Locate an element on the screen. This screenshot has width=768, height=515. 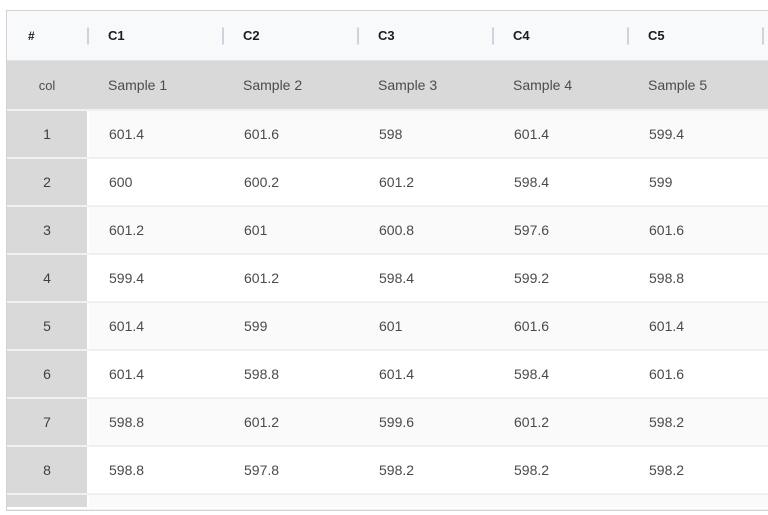
column-header: C5 is located at coordinates (694, 35).